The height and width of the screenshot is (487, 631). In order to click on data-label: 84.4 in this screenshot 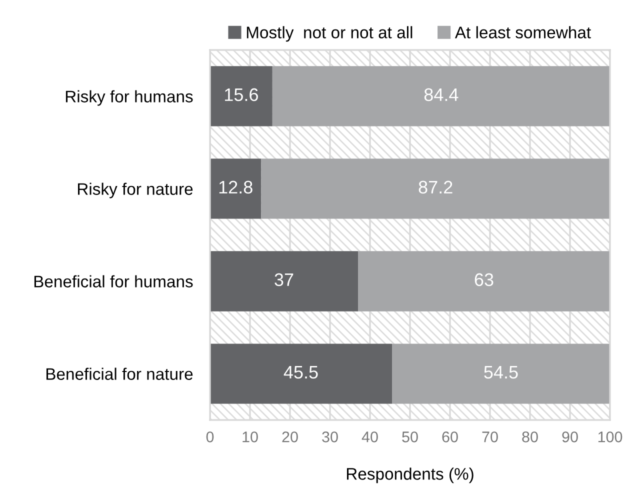, I will do `click(441, 95)`.